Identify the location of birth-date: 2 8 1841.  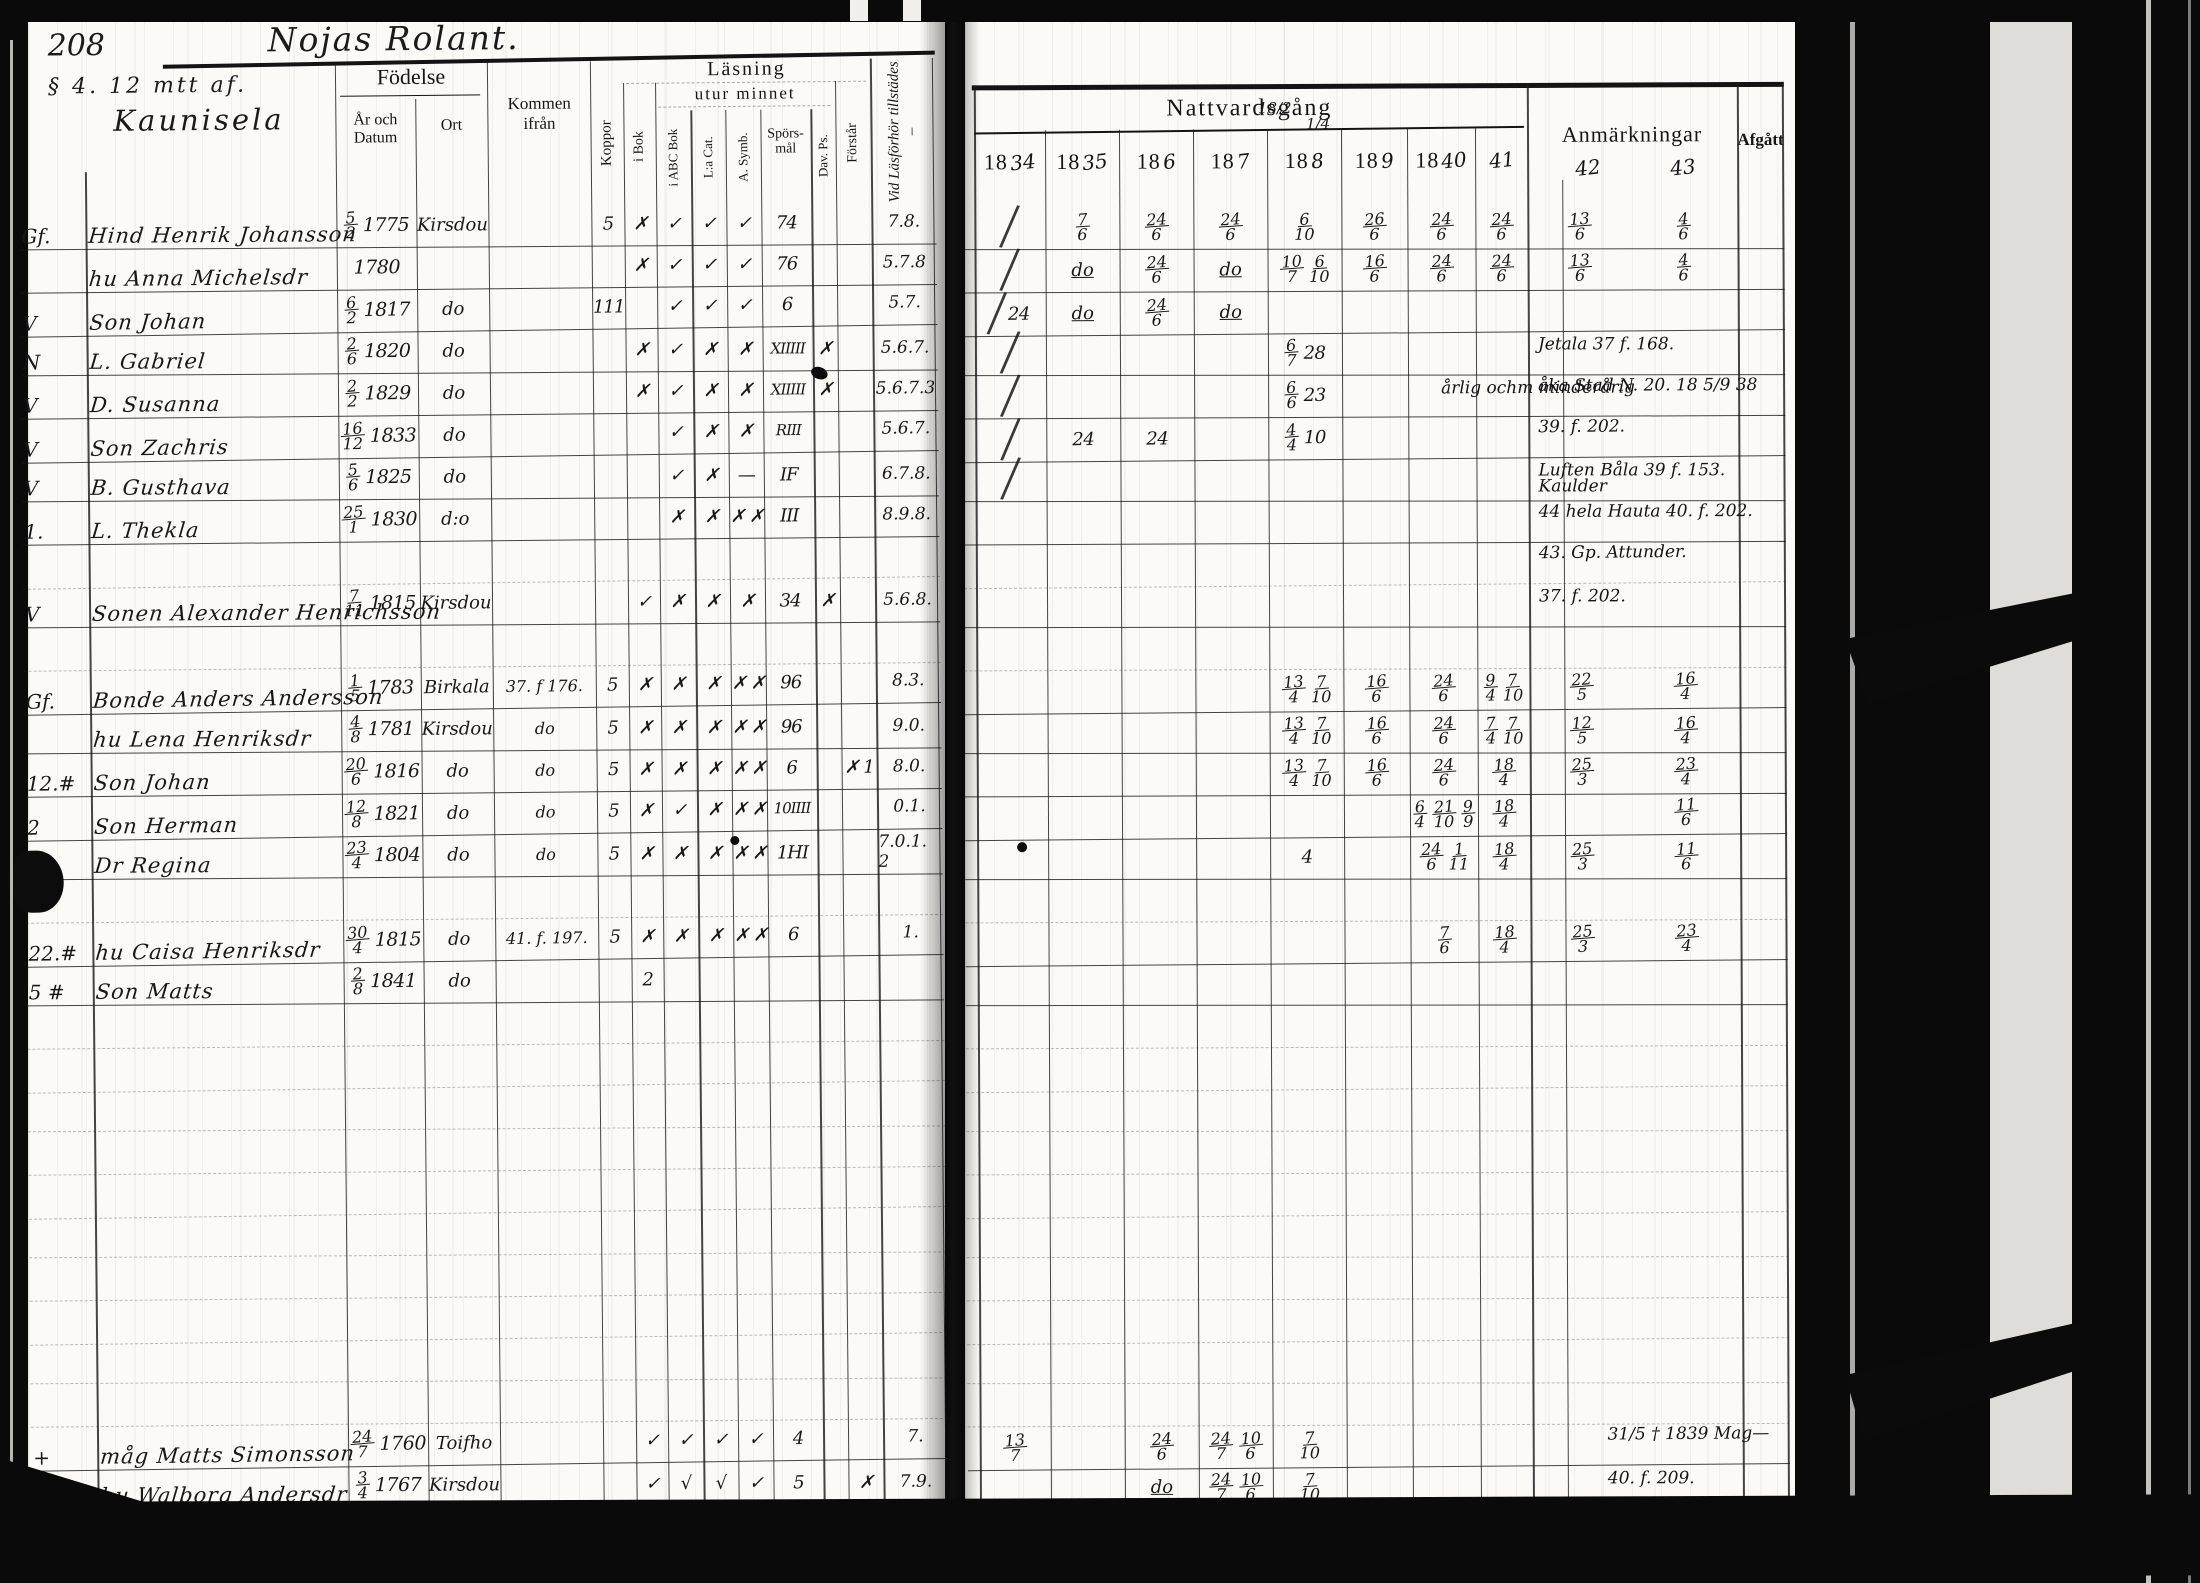
(384, 981).